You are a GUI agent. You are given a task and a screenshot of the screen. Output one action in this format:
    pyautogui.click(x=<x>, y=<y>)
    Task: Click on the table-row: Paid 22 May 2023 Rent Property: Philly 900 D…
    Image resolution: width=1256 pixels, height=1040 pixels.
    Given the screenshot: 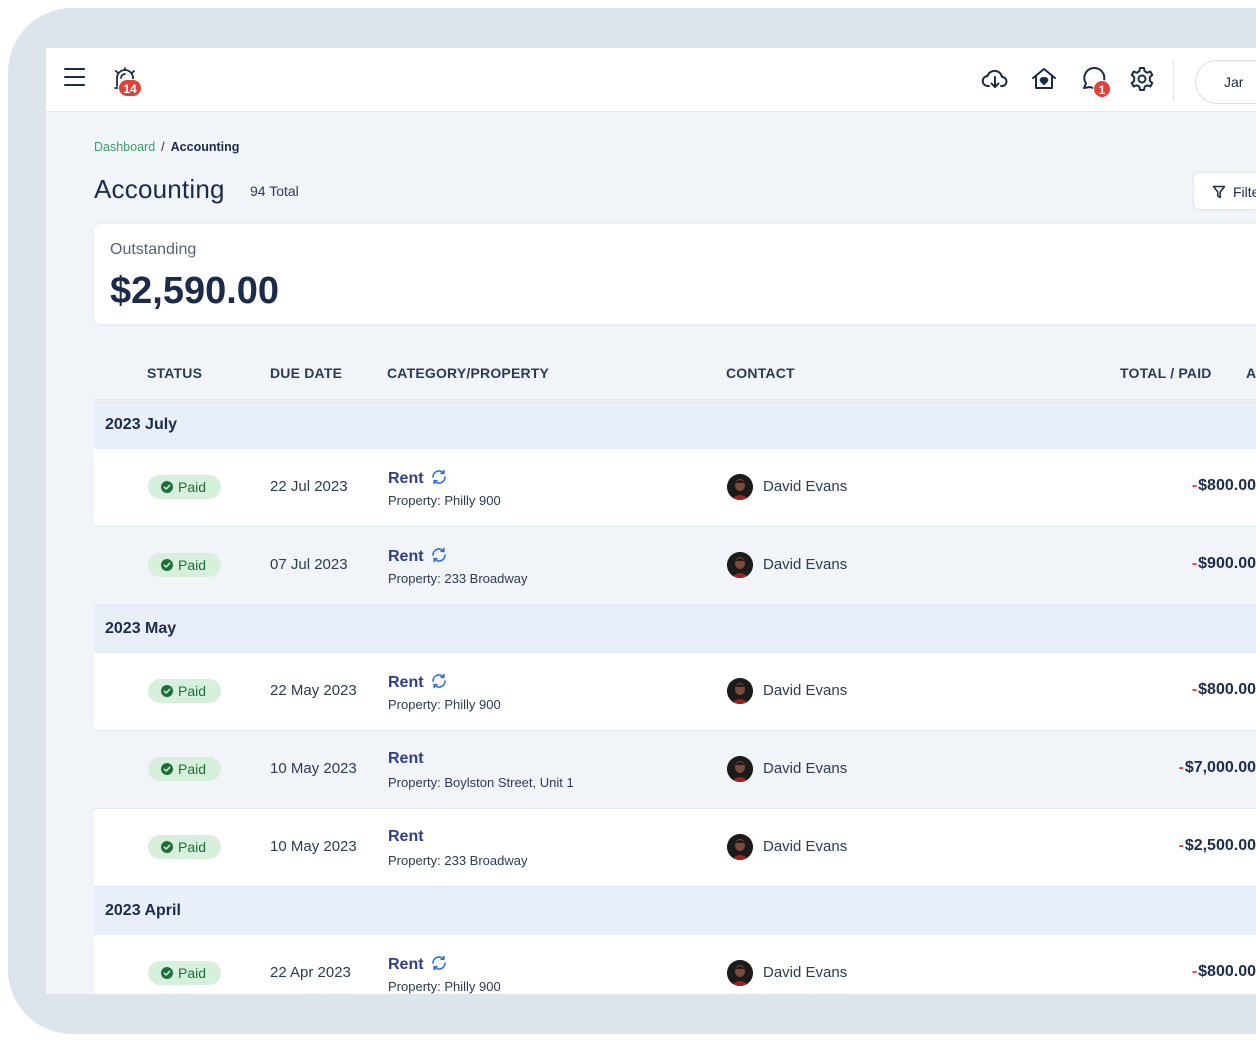 What is the action you would take?
    pyautogui.click(x=675, y=692)
    